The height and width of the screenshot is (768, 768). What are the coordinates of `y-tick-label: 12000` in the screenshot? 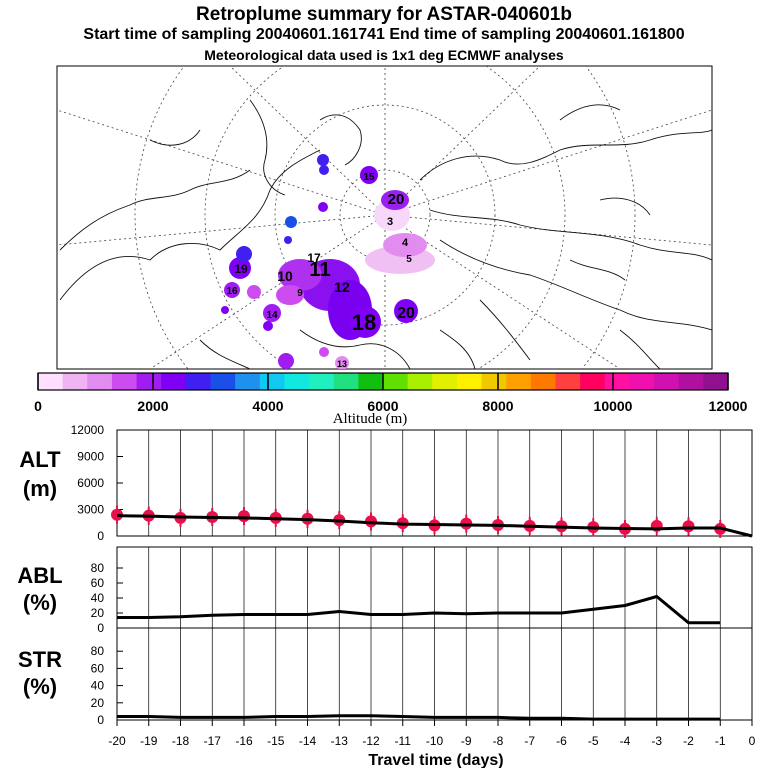 It's located at (88, 430).